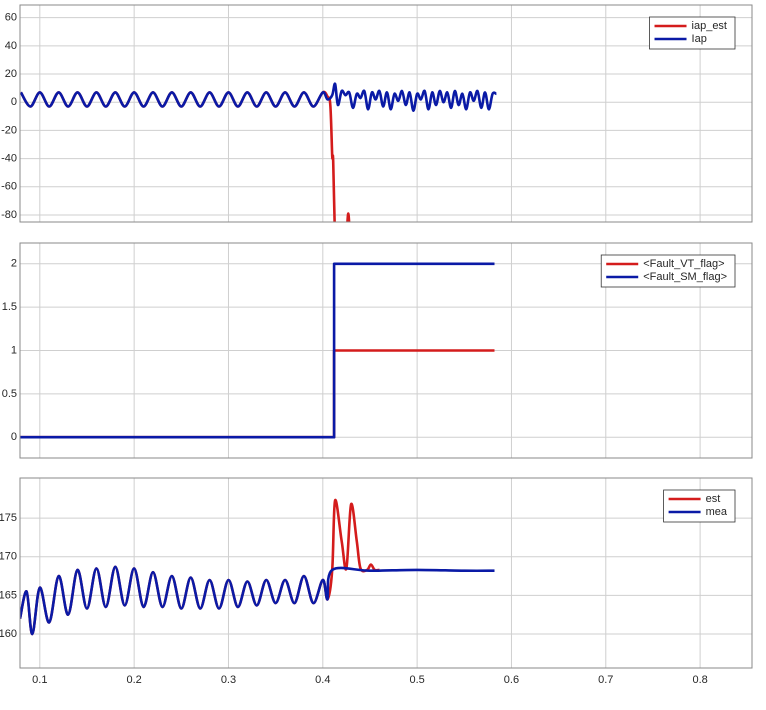 Image resolution: width=766 pixels, height=710 pixels. I want to click on x-tick-label: 0.2, so click(133, 680).